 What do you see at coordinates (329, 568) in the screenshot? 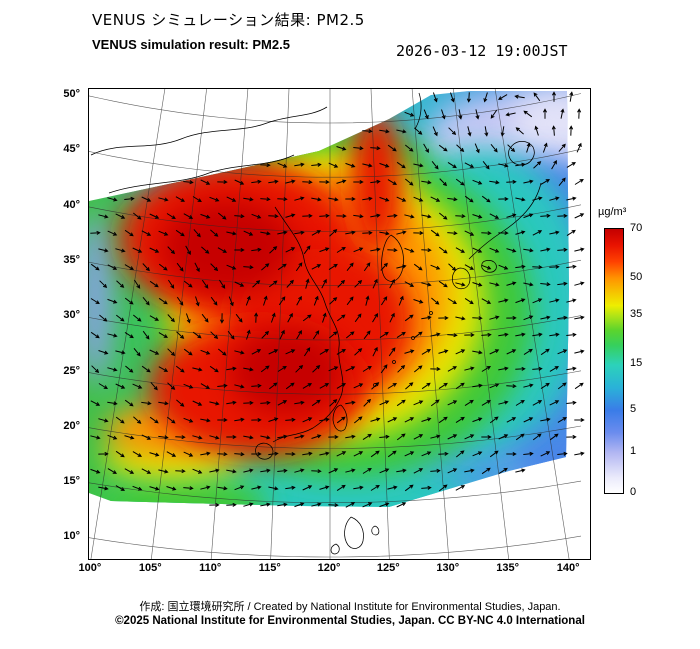
I see `lon-tick-label: 120°` at bounding box center [329, 568].